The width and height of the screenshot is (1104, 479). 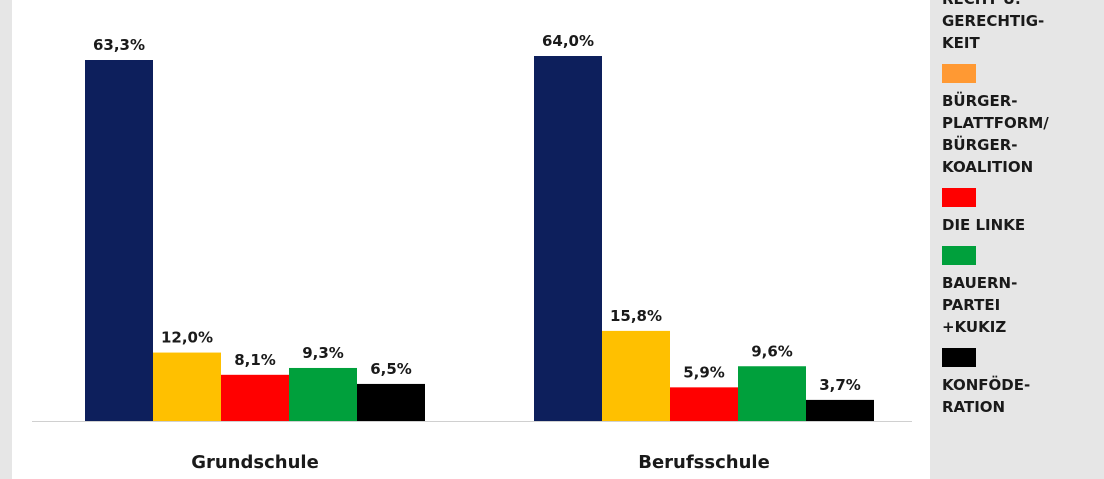 What do you see at coordinates (323, 353) in the screenshot?
I see `data-label-grundschule-3: 9,3%` at bounding box center [323, 353].